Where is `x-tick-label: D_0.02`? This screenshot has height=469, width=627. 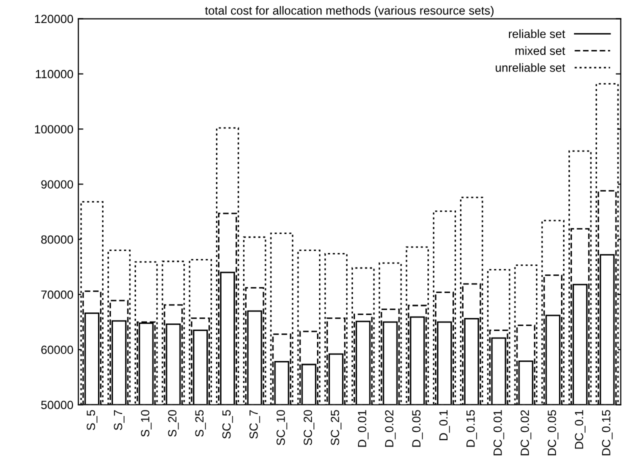 x-tick-label: D_0.02 is located at coordinates (390, 428).